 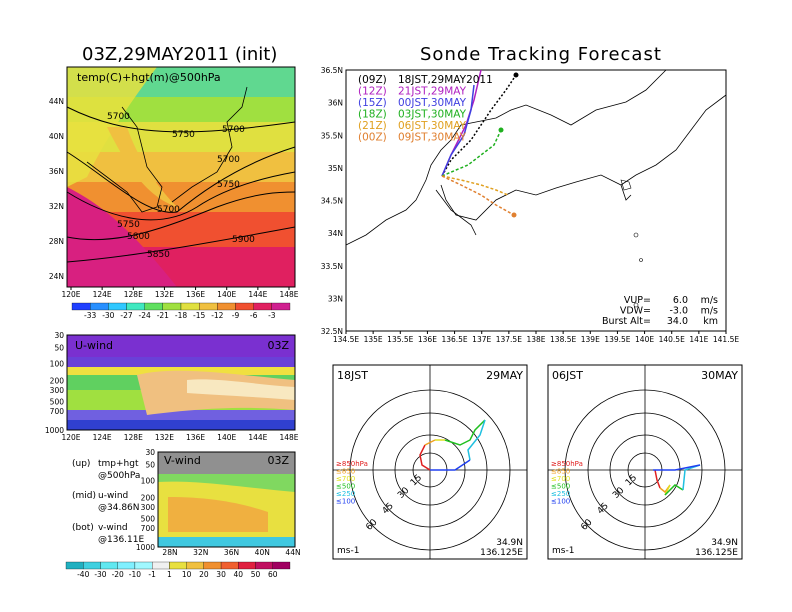 What do you see at coordinates (278, 345) in the screenshot?
I see `uwind-time: 03Z` at bounding box center [278, 345].